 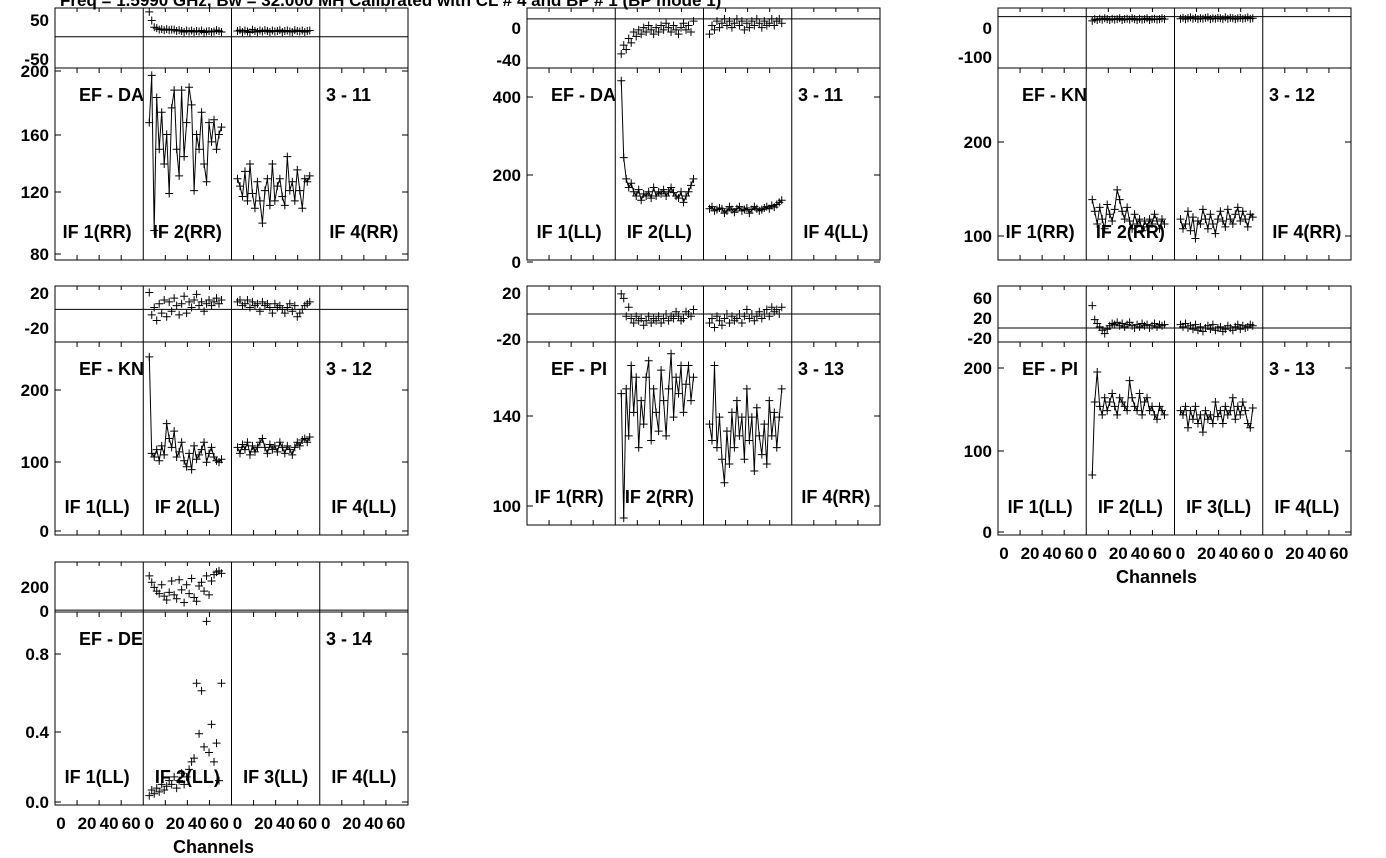 I want to click on if-label: IF 4(LL), so click(x=835, y=232).